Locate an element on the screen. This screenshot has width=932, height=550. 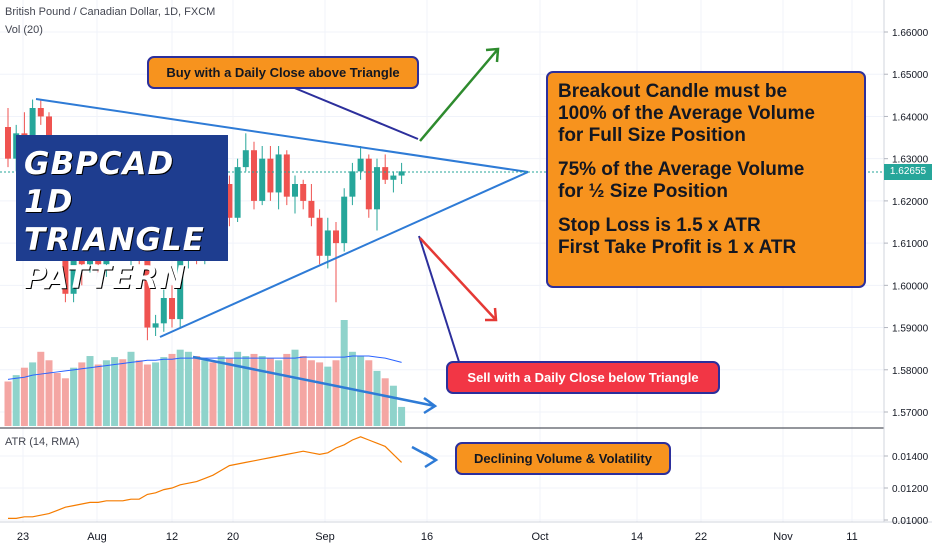
price-tick-label: 1.62000 is located at coordinates (910, 202).